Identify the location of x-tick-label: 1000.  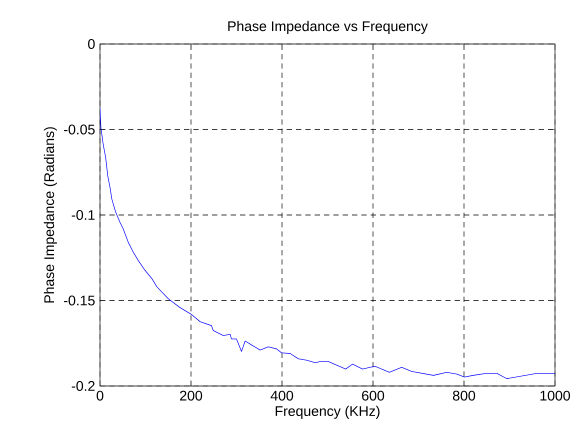
(555, 395).